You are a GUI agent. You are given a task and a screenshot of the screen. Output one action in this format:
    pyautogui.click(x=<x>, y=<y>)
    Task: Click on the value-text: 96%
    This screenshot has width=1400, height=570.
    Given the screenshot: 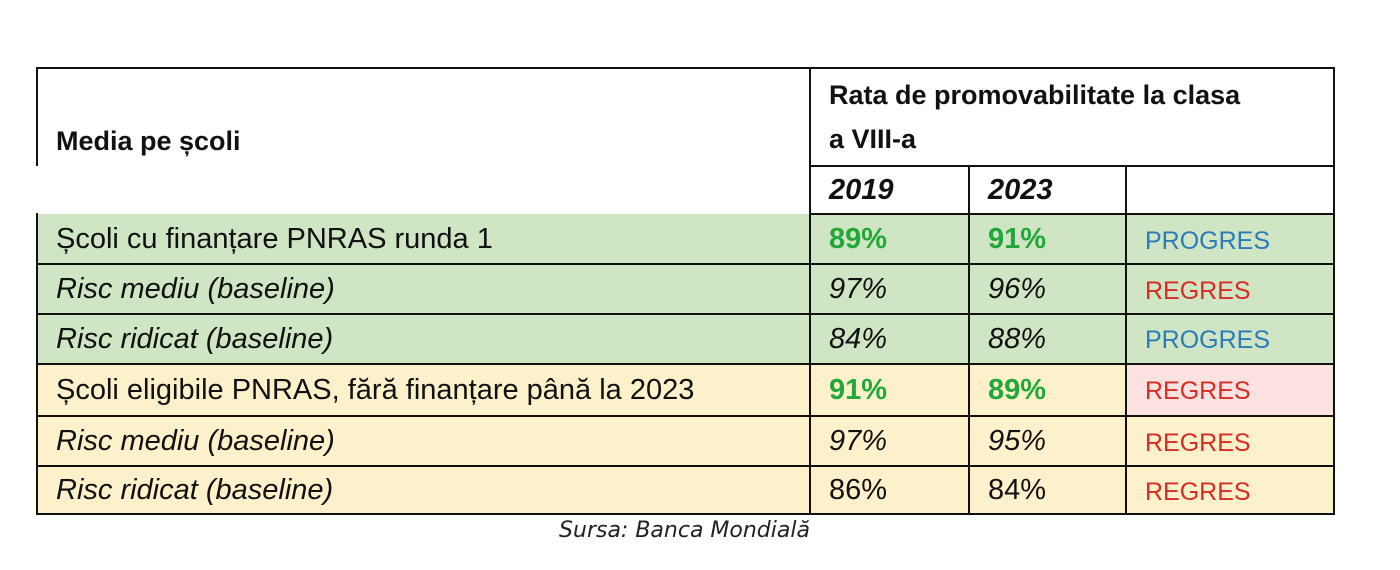 What is the action you would take?
    pyautogui.click(x=1017, y=288)
    